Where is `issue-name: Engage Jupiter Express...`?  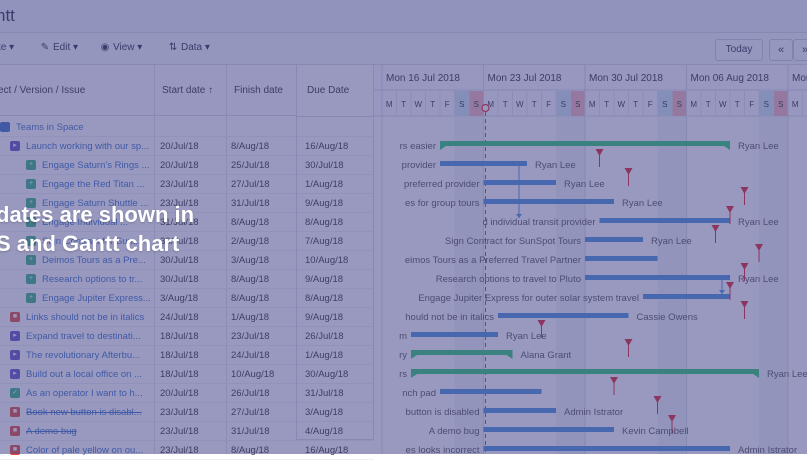 issue-name: Engage Jupiter Express... is located at coordinates (96, 298).